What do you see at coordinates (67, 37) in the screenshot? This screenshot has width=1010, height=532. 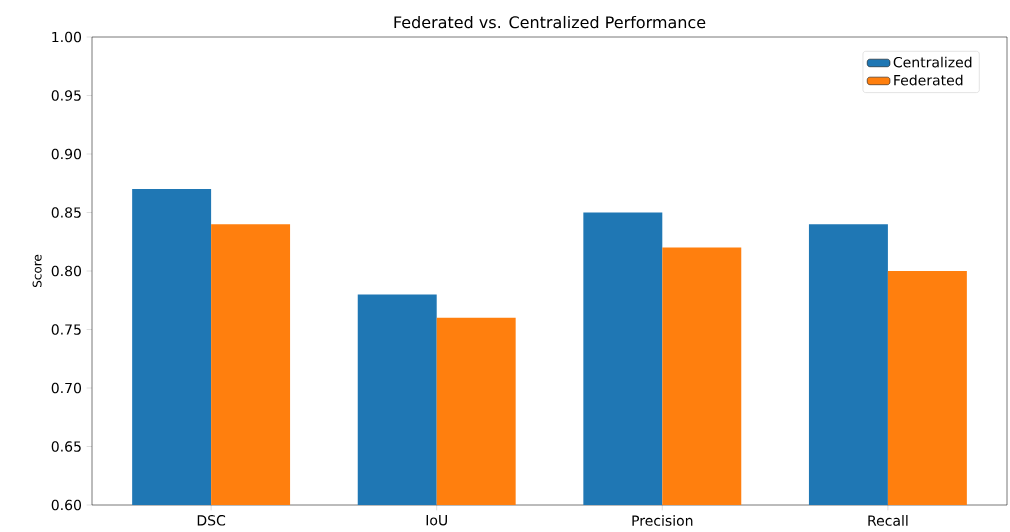 I see `y-tick-label: 1.00` at bounding box center [67, 37].